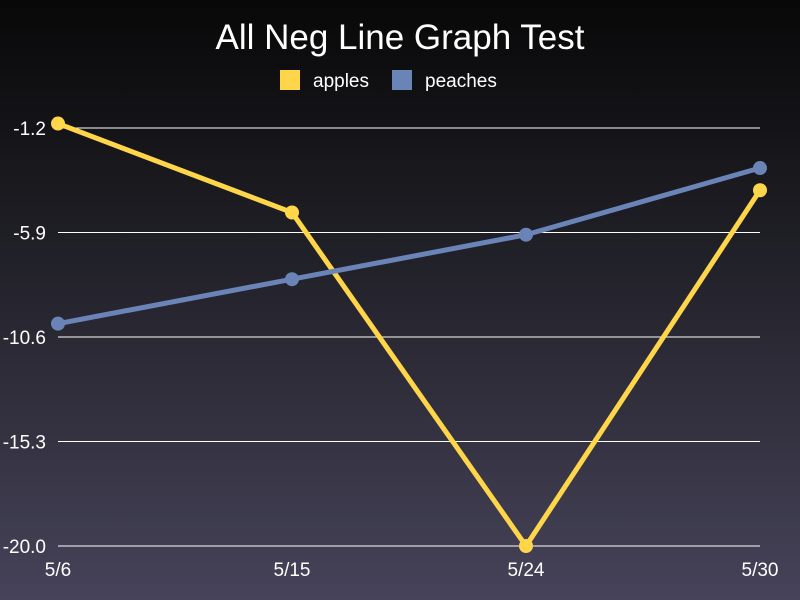  What do you see at coordinates (388, 81) in the screenshot?
I see `legend: apples peaches` at bounding box center [388, 81].